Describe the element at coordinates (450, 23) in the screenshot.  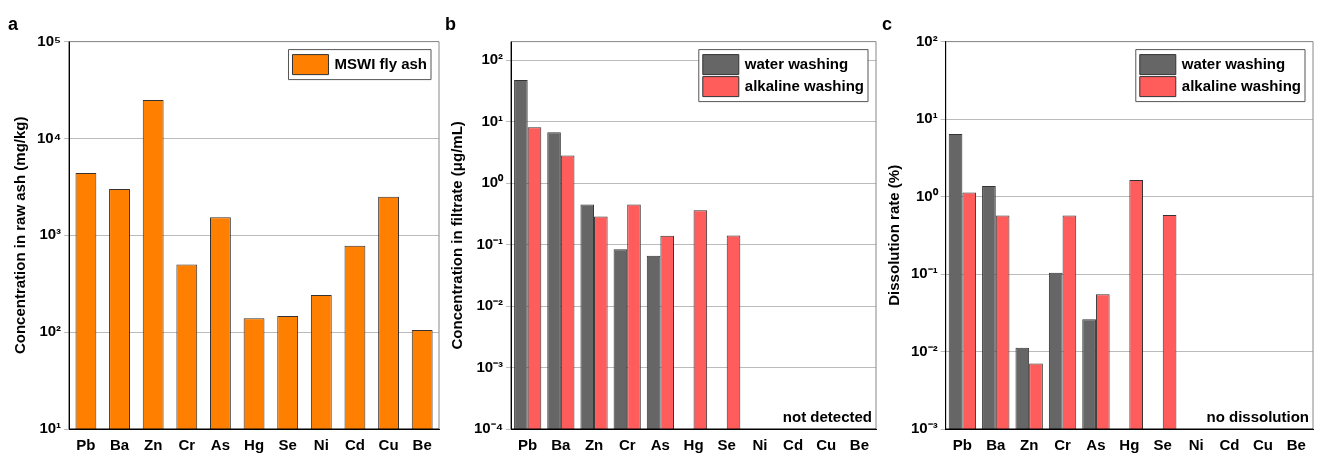
I see `chart-title: b` at that location.